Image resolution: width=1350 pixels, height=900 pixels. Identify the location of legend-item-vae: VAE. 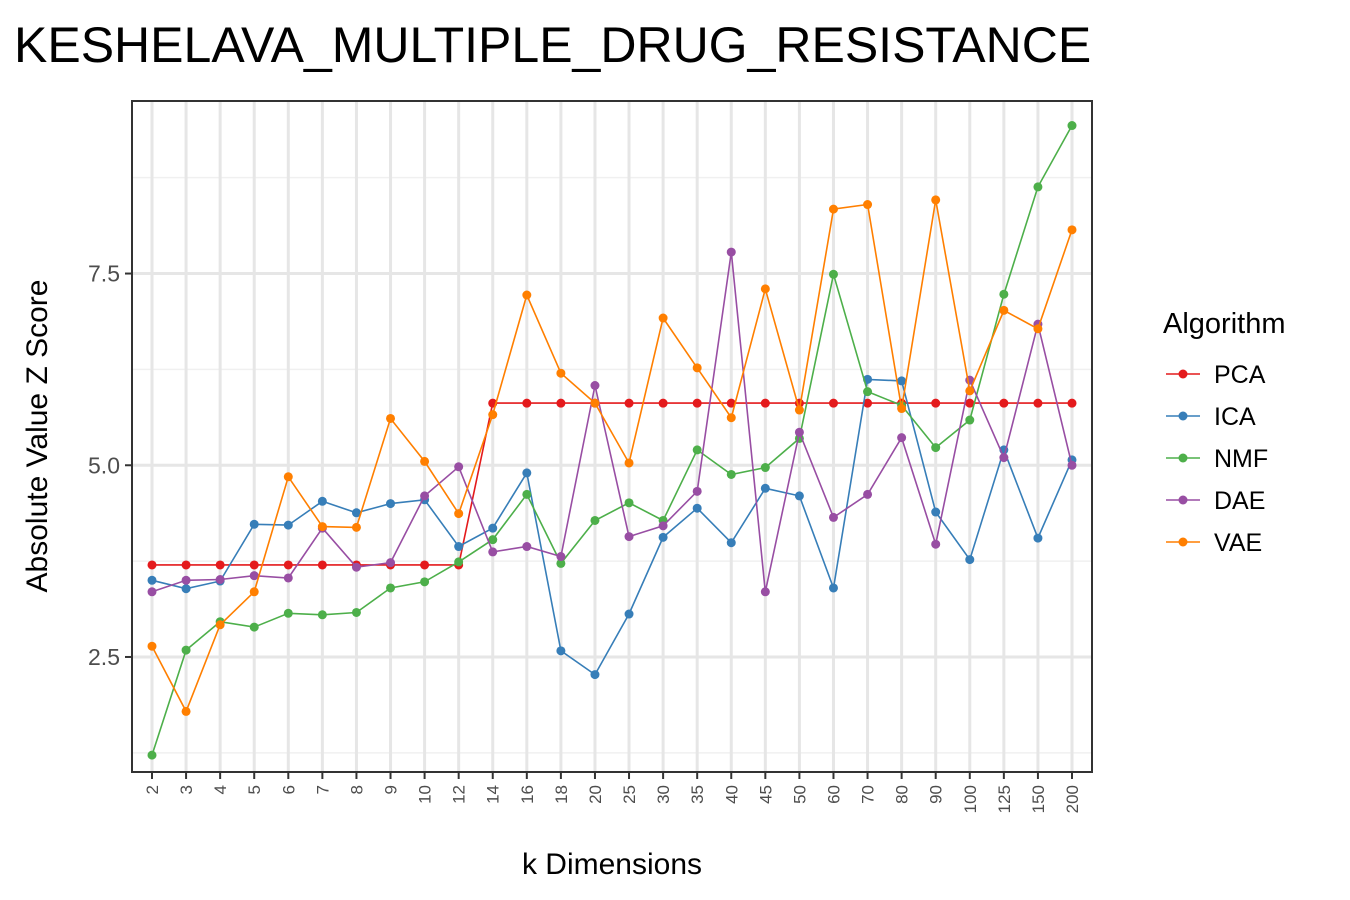
(1214, 543).